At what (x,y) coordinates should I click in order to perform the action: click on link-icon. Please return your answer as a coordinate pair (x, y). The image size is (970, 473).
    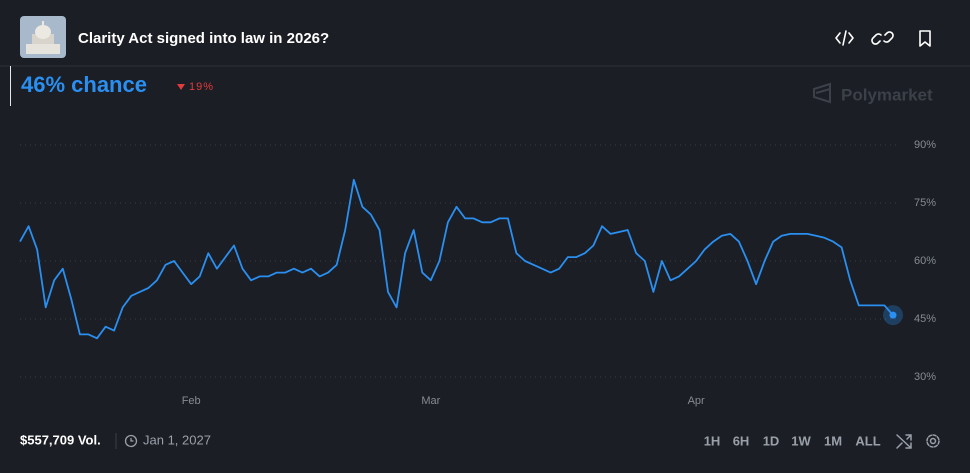
    Looking at the image, I should click on (882, 38).